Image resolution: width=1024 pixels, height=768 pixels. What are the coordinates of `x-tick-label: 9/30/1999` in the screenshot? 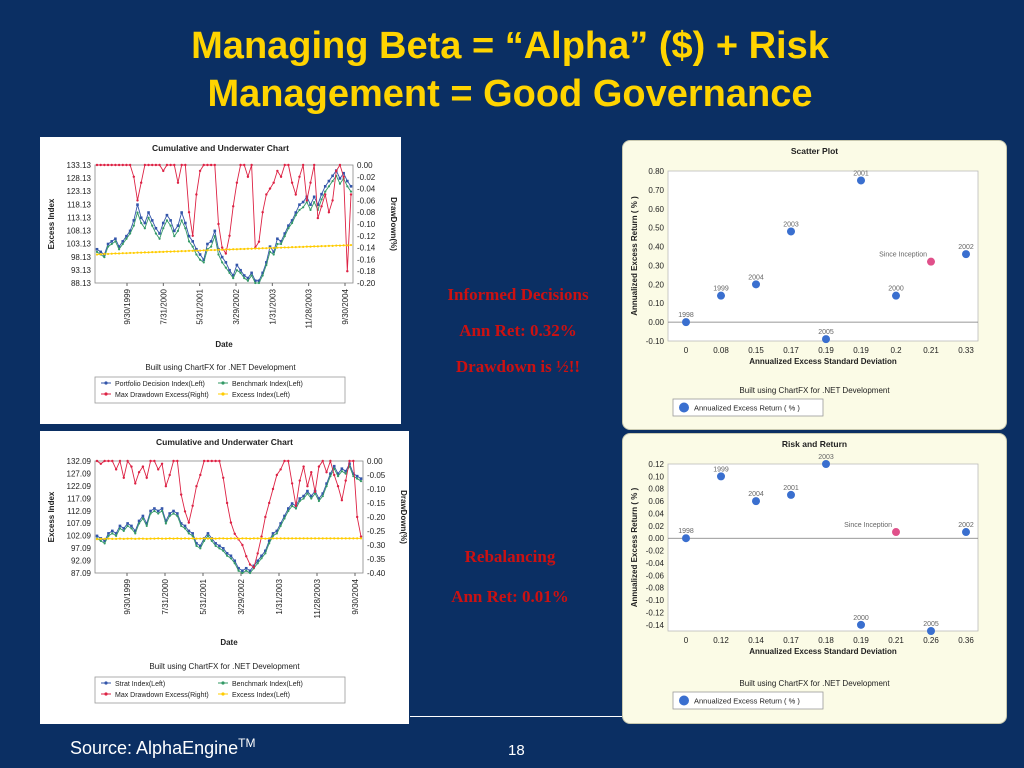 It's located at (127, 596).